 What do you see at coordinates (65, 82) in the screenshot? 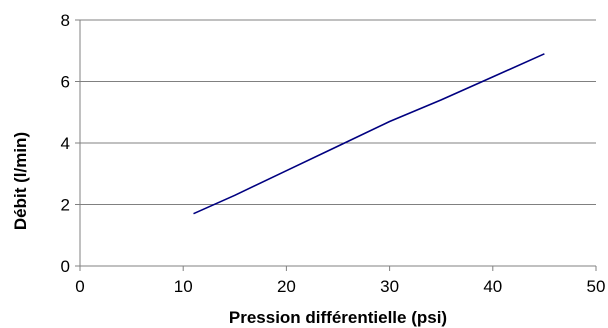
I see `y-tick-label: 6` at bounding box center [65, 82].